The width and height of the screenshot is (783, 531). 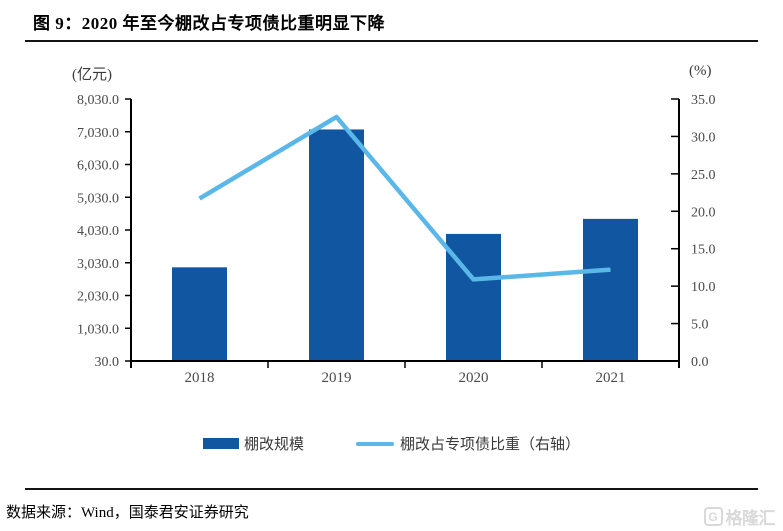 What do you see at coordinates (98, 297) in the screenshot?
I see `svg-text: 2,030.0` at bounding box center [98, 297].